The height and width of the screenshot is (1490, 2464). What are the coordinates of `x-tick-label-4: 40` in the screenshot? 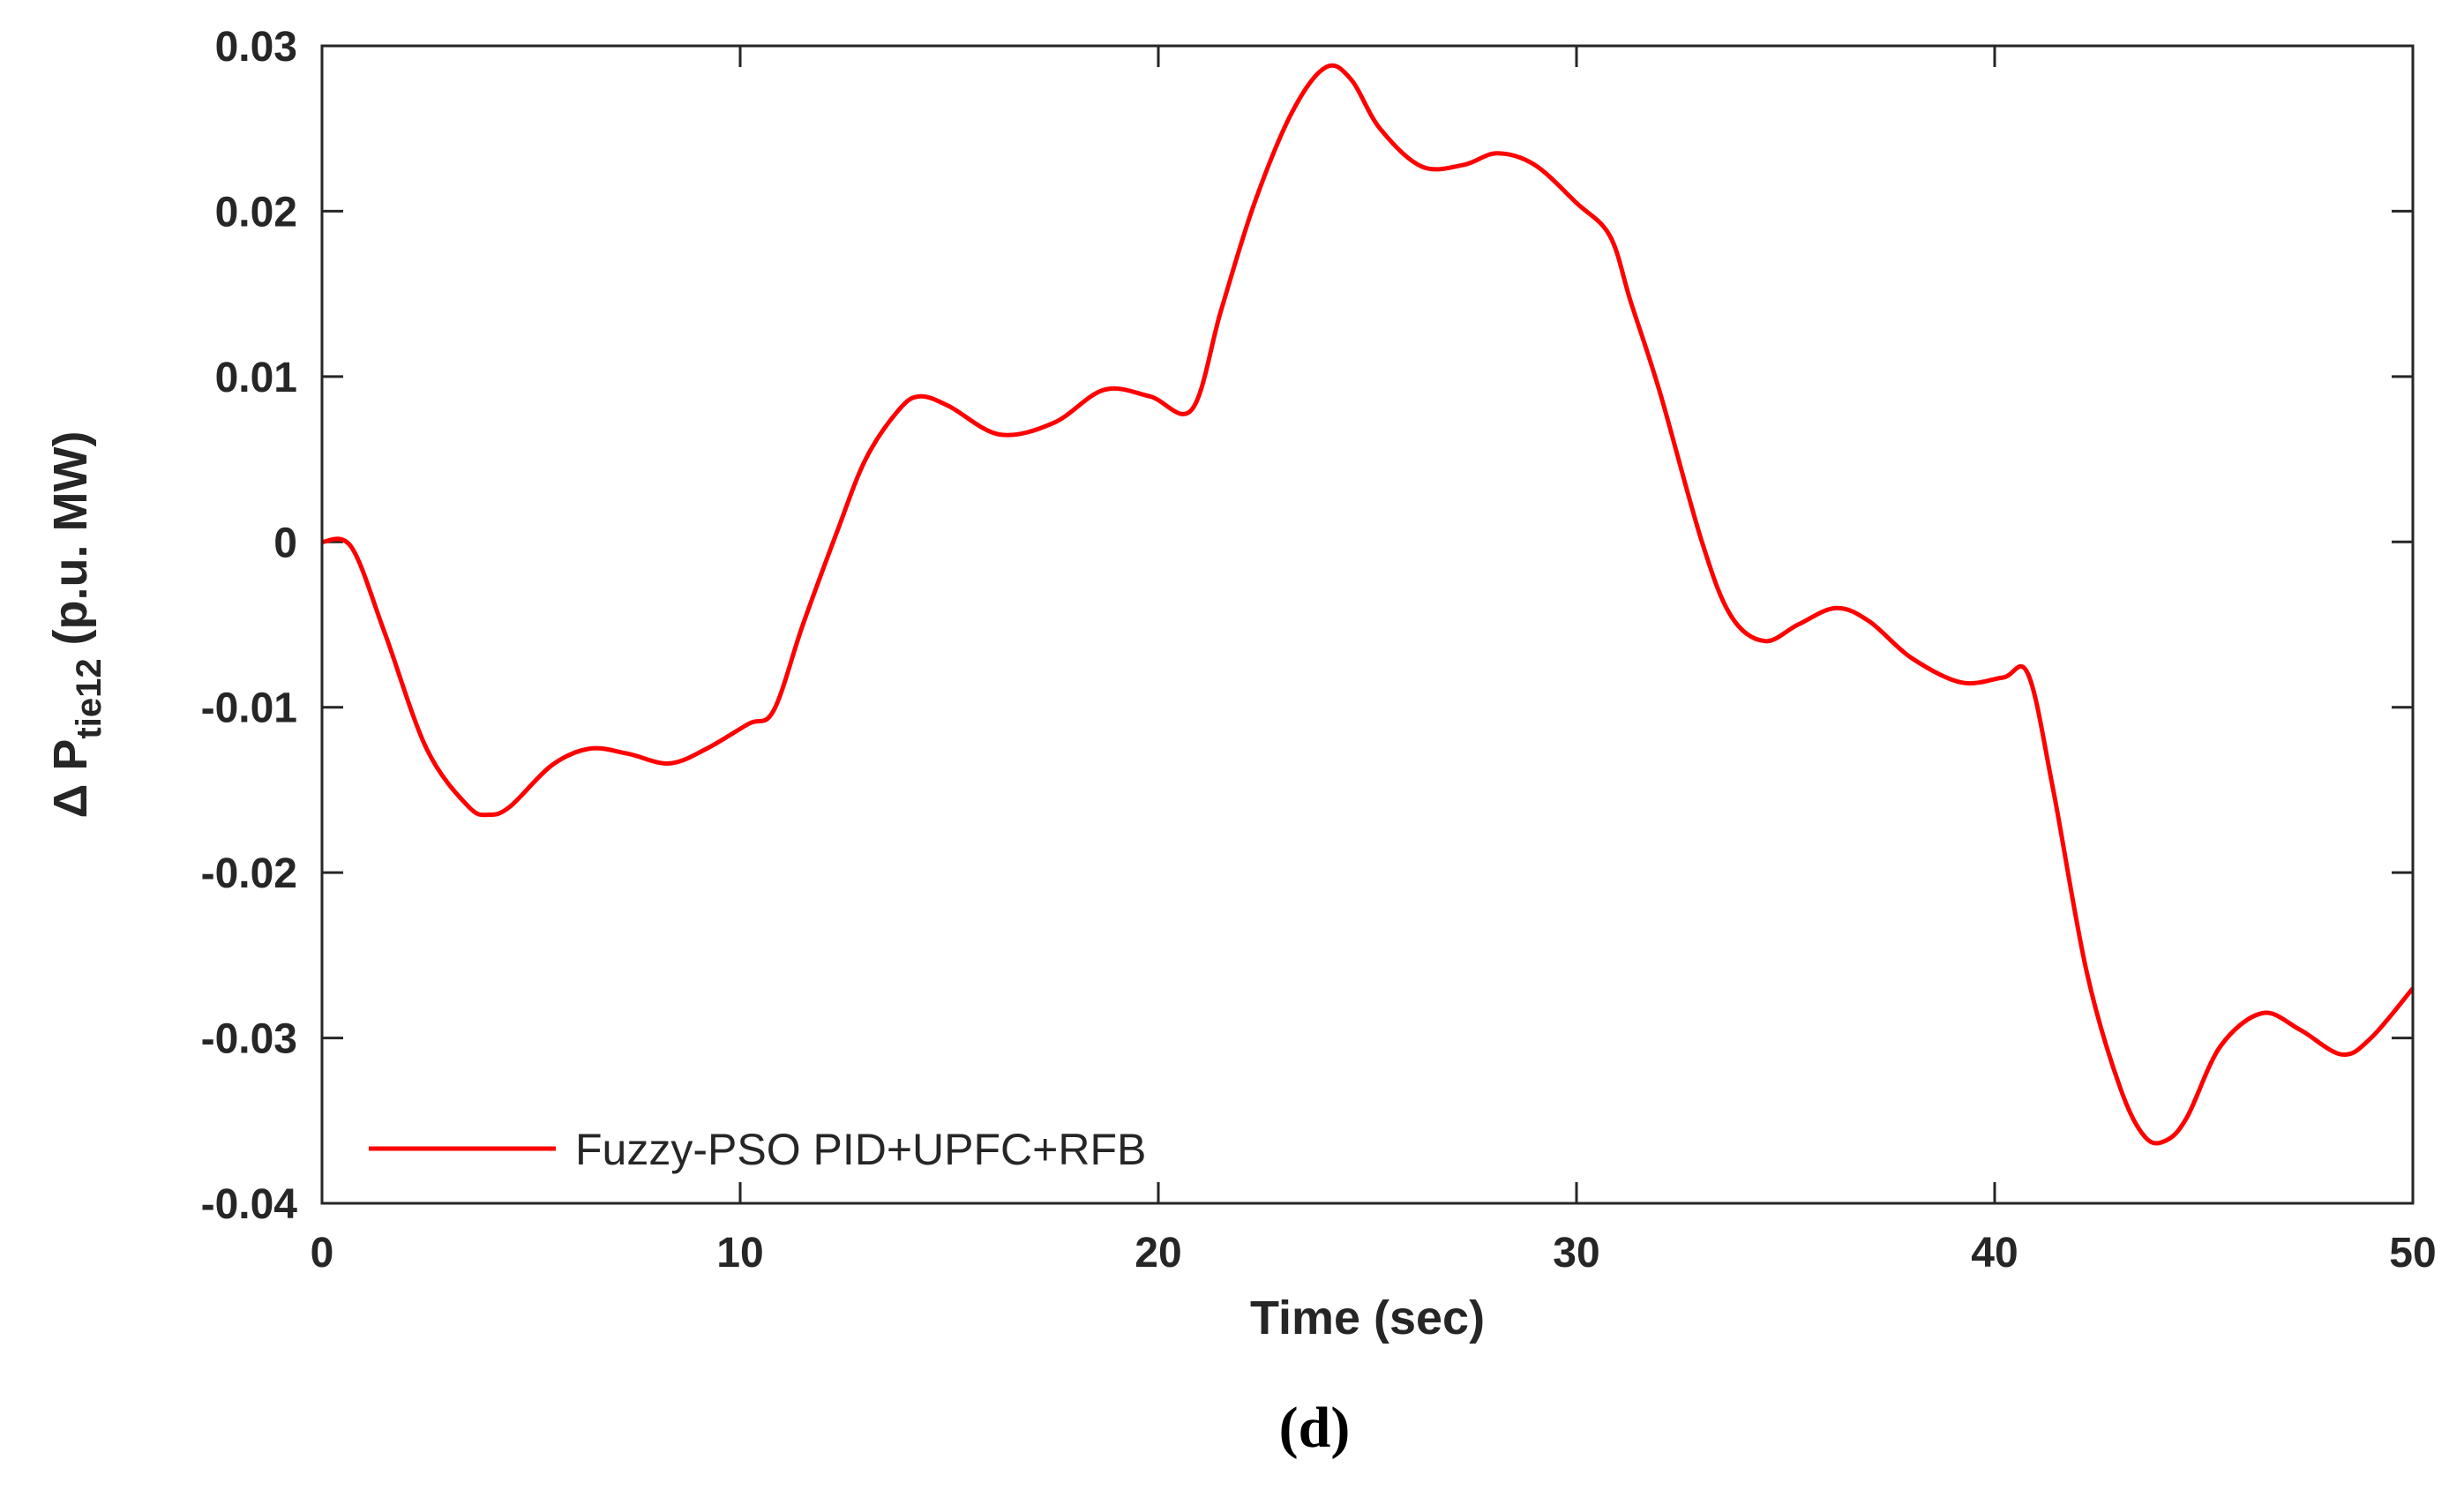 It's located at (1994, 1253).